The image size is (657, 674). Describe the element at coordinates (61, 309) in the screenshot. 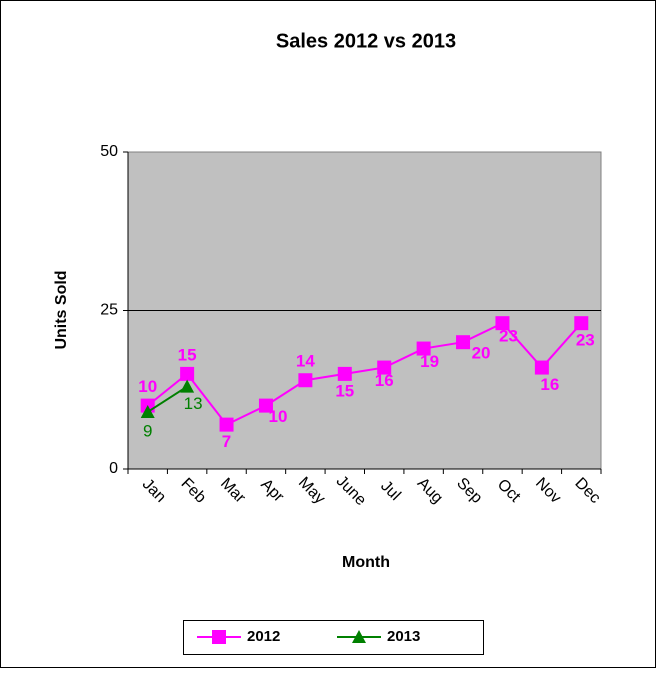

I see `y-axis-title: Units Sold` at that location.